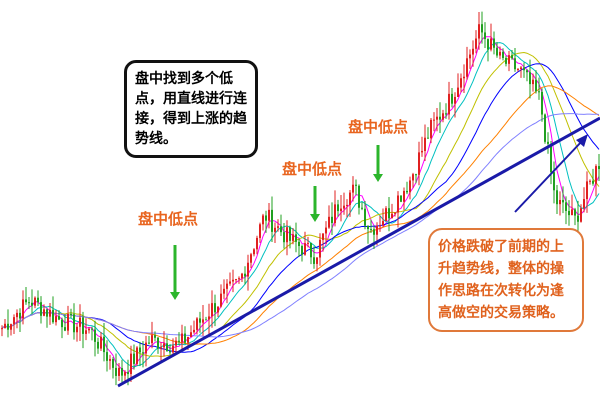 Image resolution: width=600 pixels, height=400 pixels. What do you see at coordinates (168, 219) in the screenshot?
I see `low-point-label-1: 盘中低点` at bounding box center [168, 219].